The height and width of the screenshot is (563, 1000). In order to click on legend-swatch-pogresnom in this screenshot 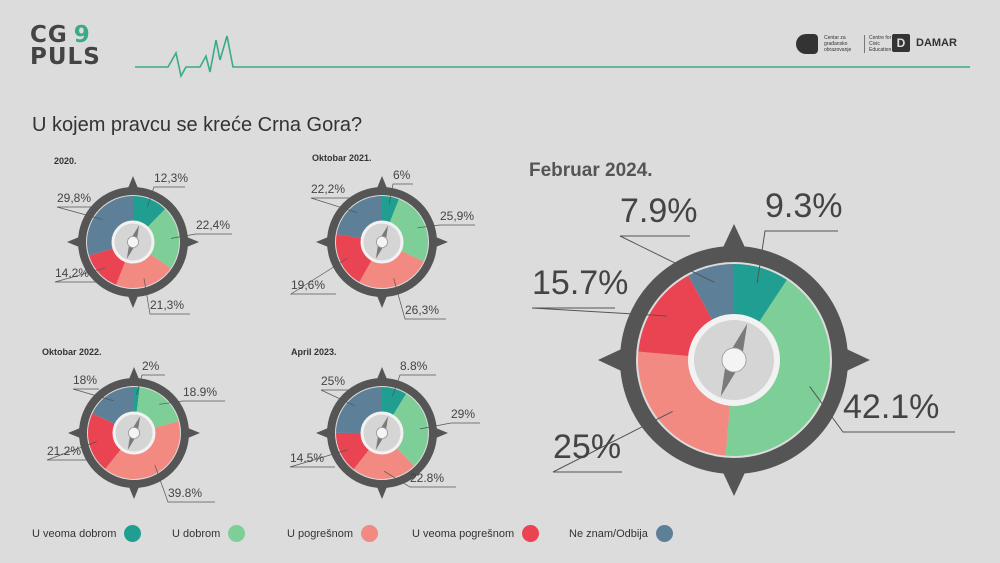, I will do `click(370, 533)`.